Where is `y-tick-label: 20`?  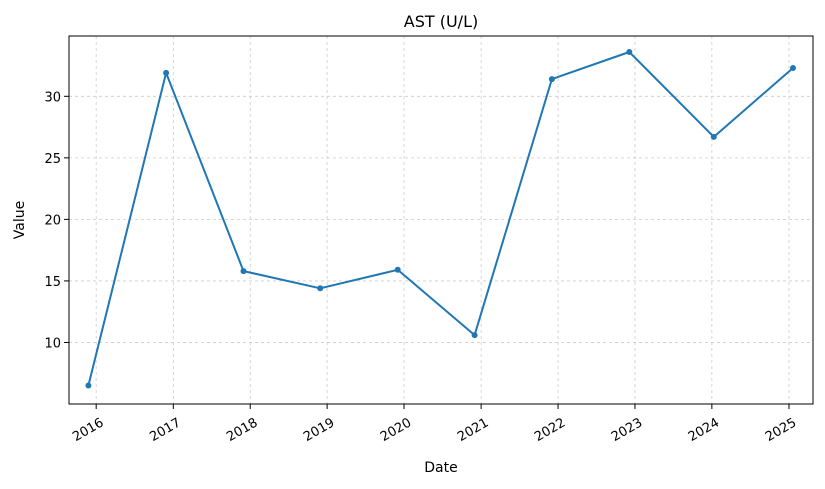
y-tick-label: 20 is located at coordinates (52, 220).